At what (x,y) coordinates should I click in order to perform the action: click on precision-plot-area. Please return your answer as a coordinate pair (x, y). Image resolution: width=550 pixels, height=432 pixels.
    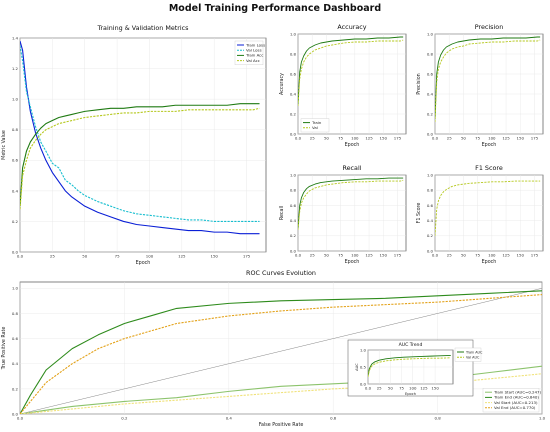
    Looking at the image, I should click on (489, 84).